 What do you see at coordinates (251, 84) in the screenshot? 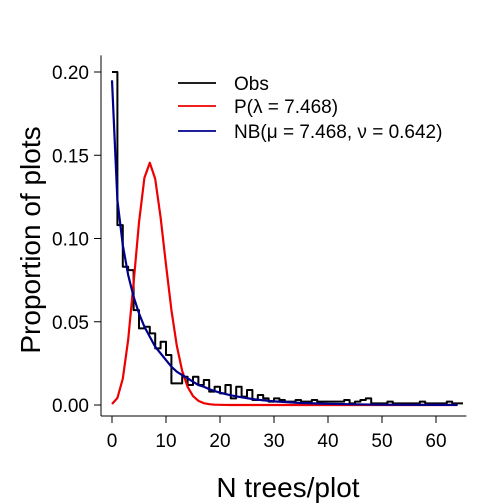
I see `legend-label: Obs` at bounding box center [251, 84].